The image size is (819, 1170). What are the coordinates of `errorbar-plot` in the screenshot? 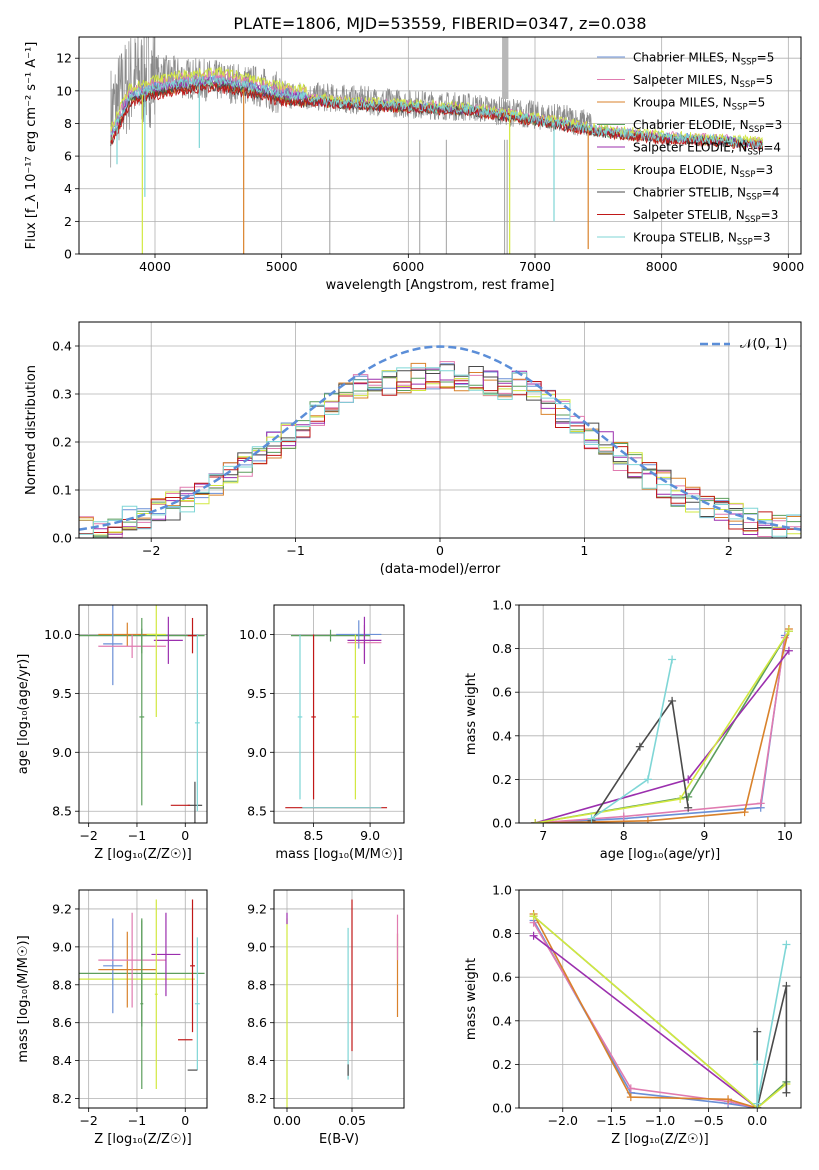 It's located at (336, 712).